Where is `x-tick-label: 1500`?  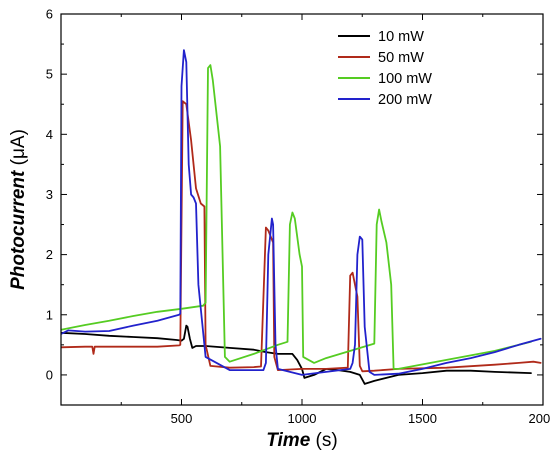
x-tick-label: 1500 is located at coordinates (422, 418).